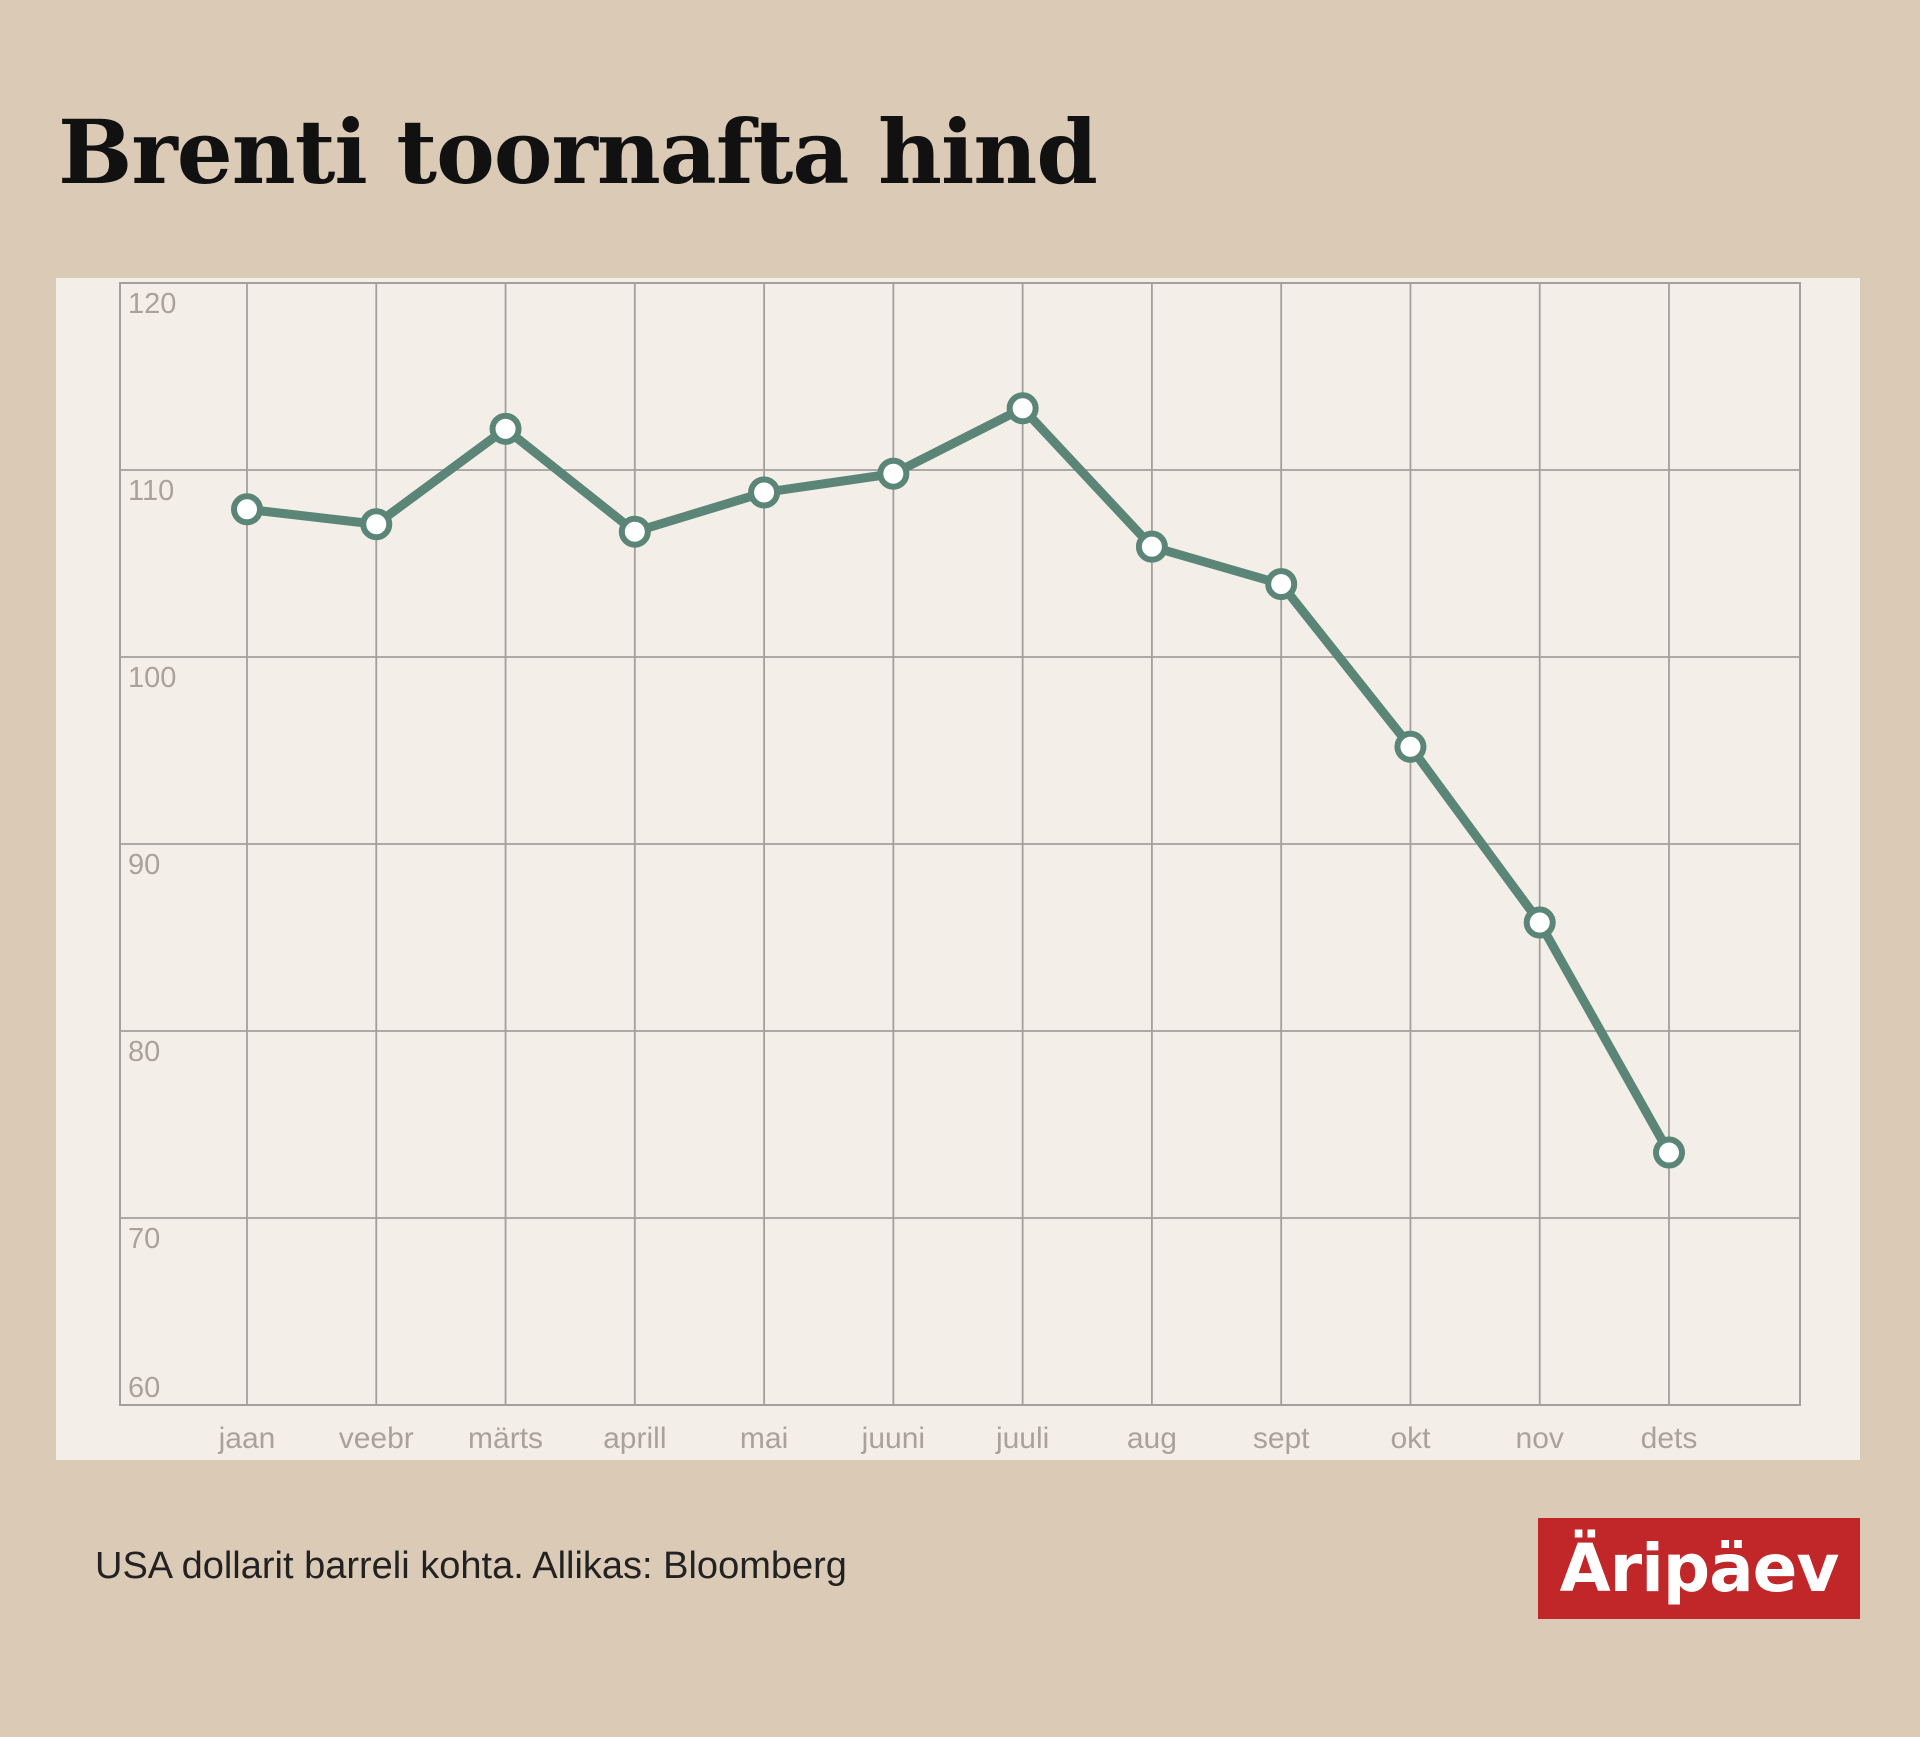  Describe the element at coordinates (144, 1052) in the screenshot. I see `y-tick-label: 80` at that location.